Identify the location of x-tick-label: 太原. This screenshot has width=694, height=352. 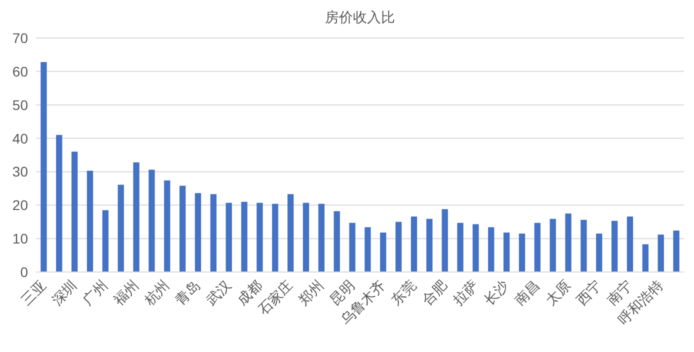
(558, 292).